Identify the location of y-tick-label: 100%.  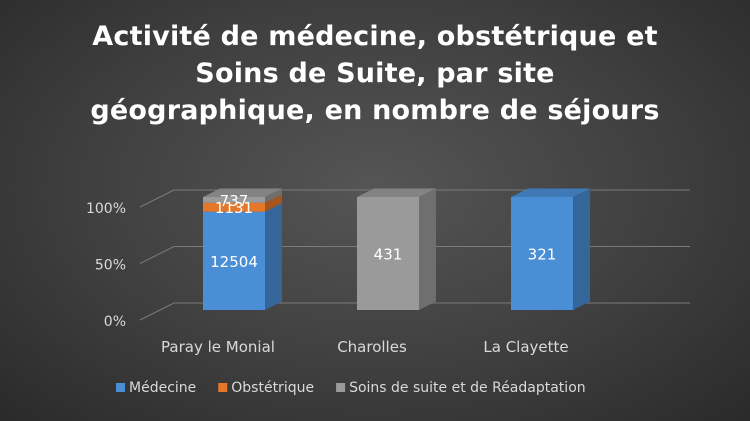
(106, 209).